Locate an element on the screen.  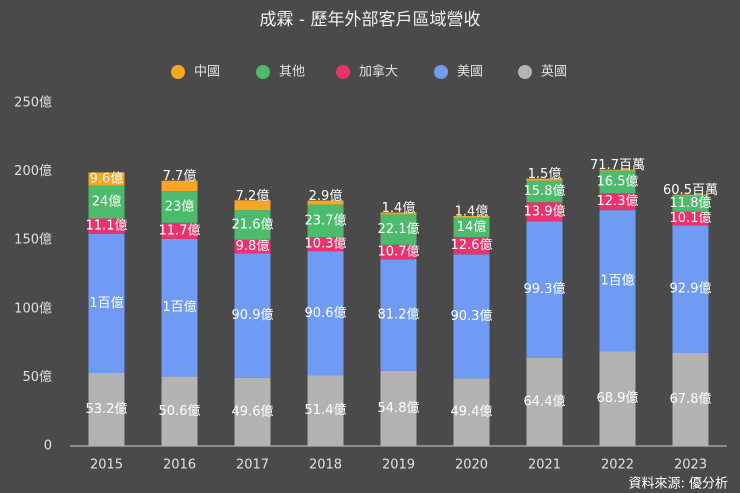
data-label: 49.6億 is located at coordinates (253, 411).